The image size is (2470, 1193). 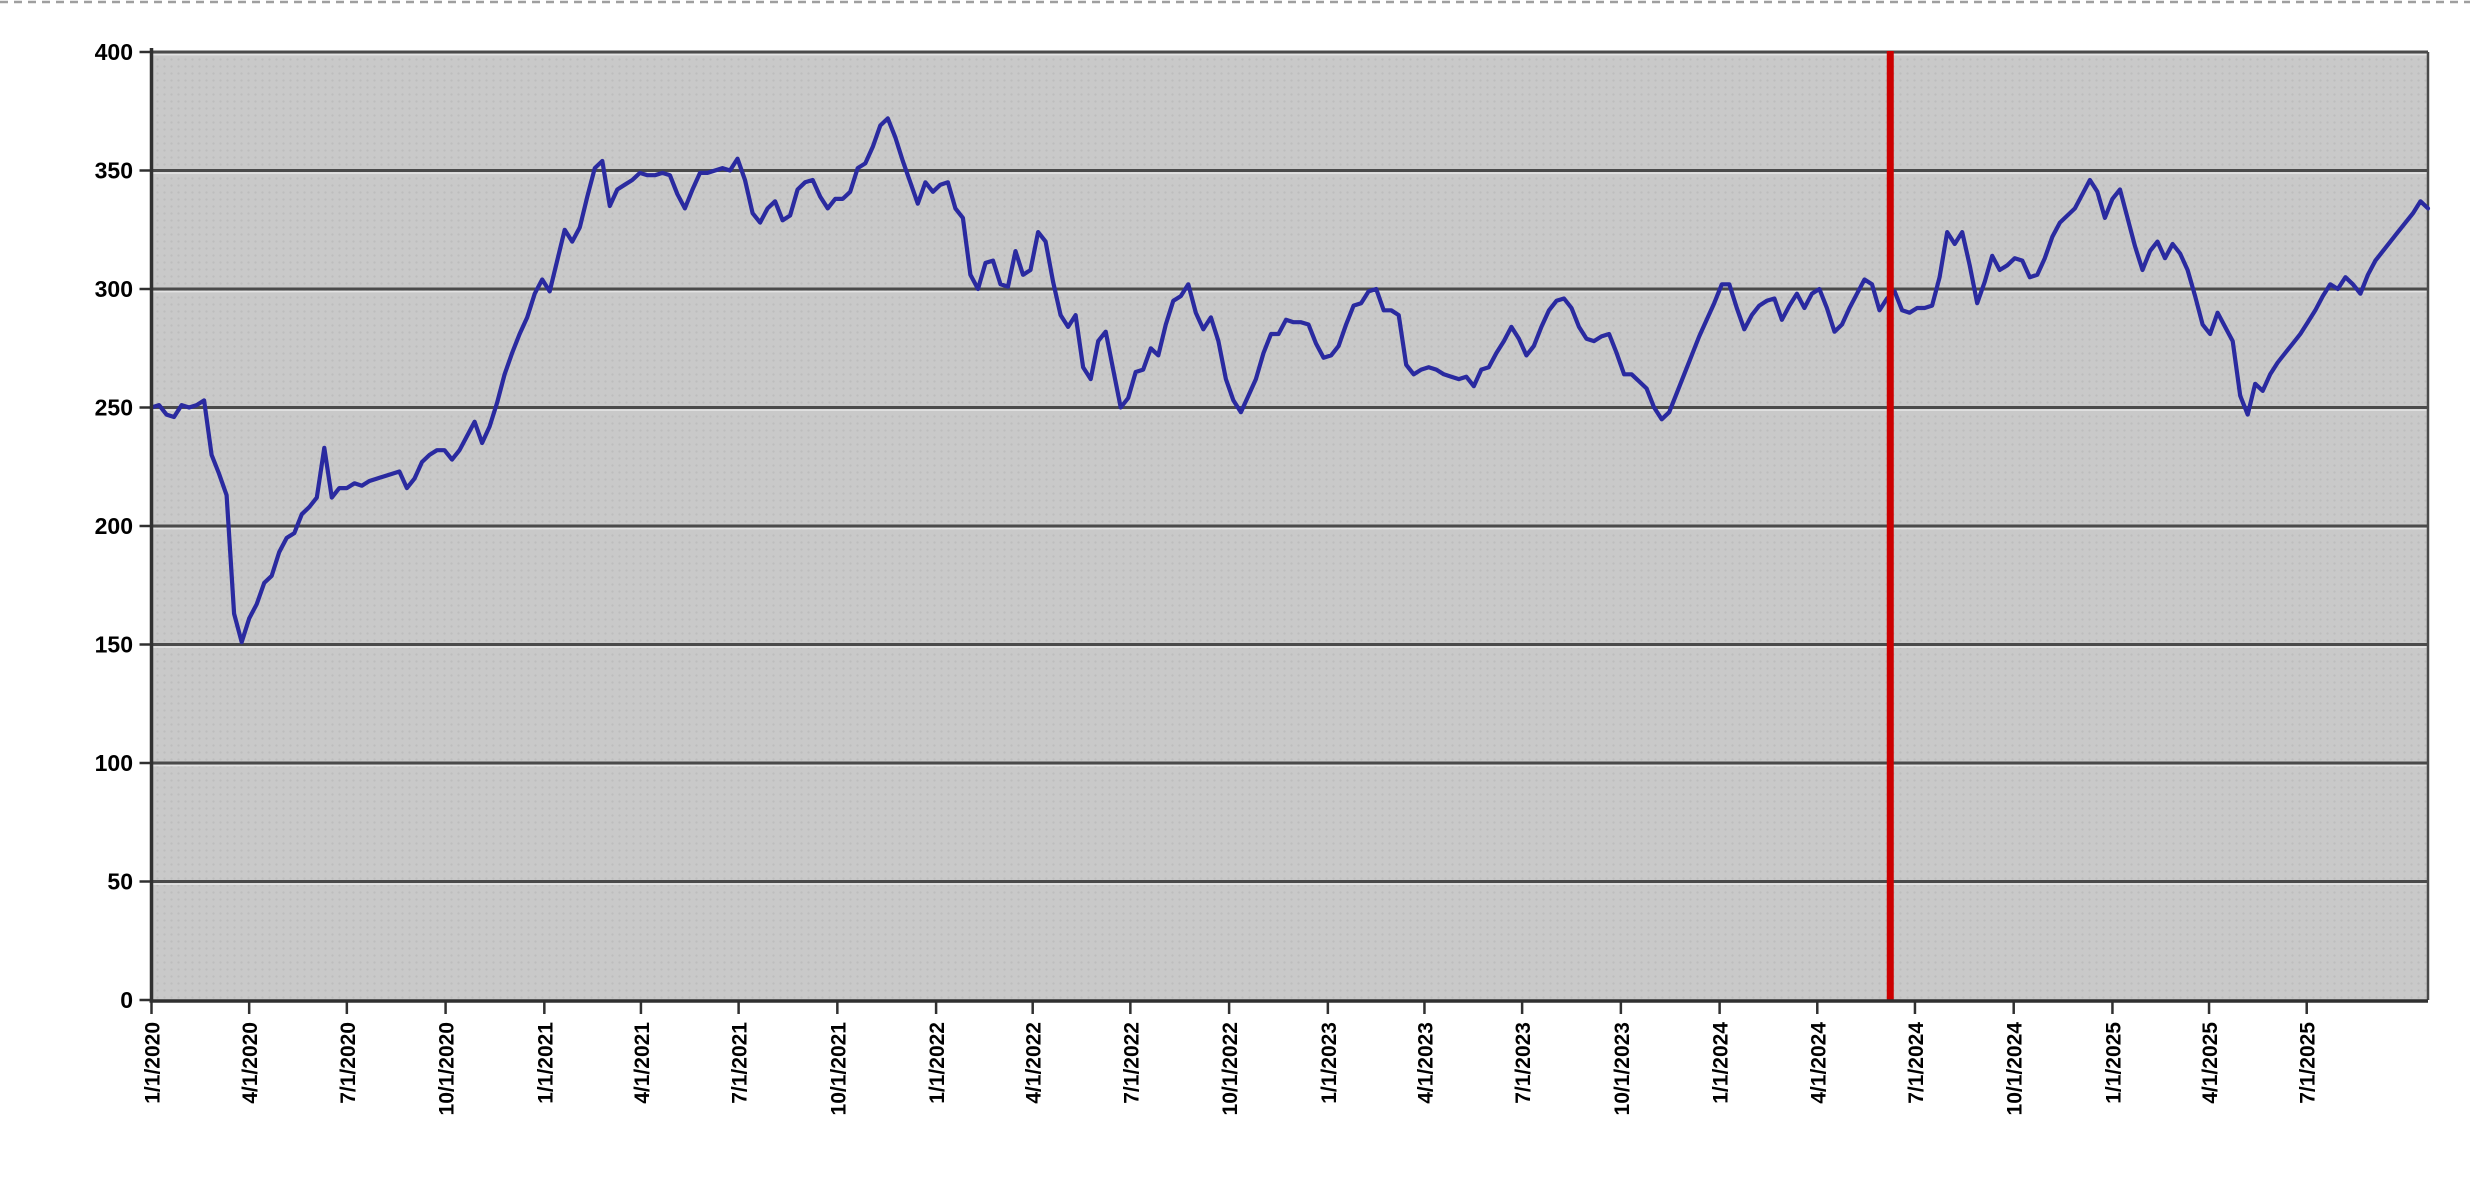 I want to click on y-axis-tick-labels: 0 50 100 150 200 250 300 350 400, so click(x=114, y=526).